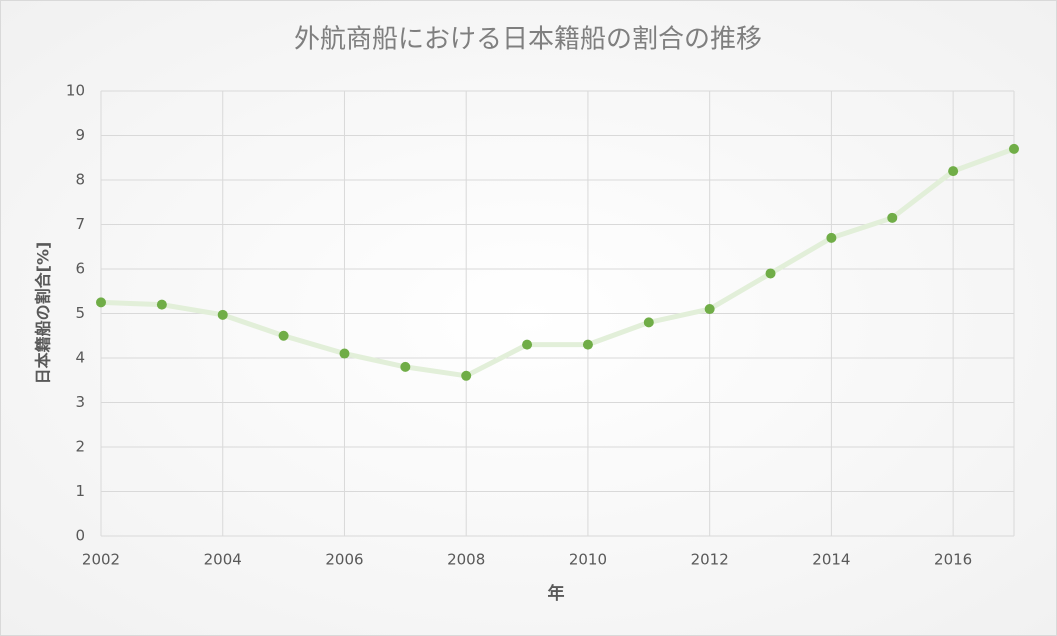  I want to click on y-tick-label: 9, so click(80, 135).